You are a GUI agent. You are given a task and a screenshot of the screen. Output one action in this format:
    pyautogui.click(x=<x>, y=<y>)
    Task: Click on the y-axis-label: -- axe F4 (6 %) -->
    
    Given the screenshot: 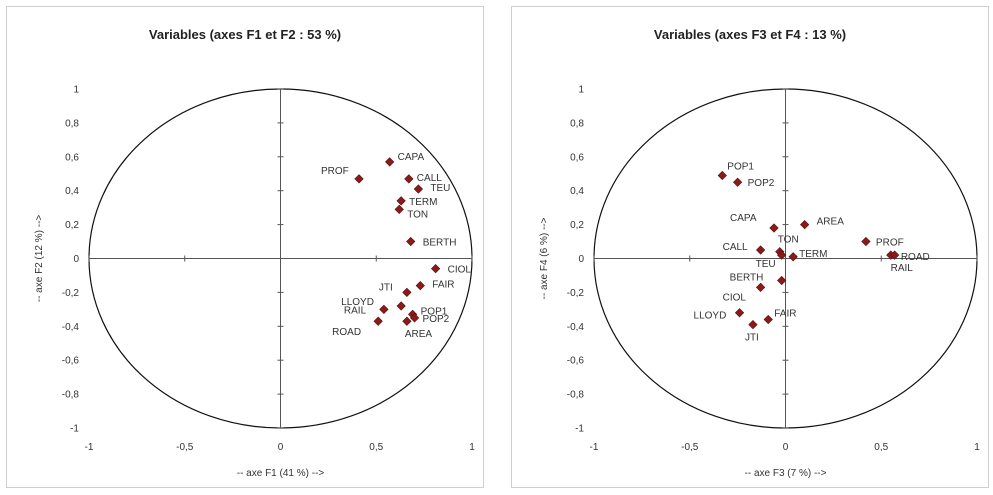 What is the action you would take?
    pyautogui.click(x=544, y=258)
    